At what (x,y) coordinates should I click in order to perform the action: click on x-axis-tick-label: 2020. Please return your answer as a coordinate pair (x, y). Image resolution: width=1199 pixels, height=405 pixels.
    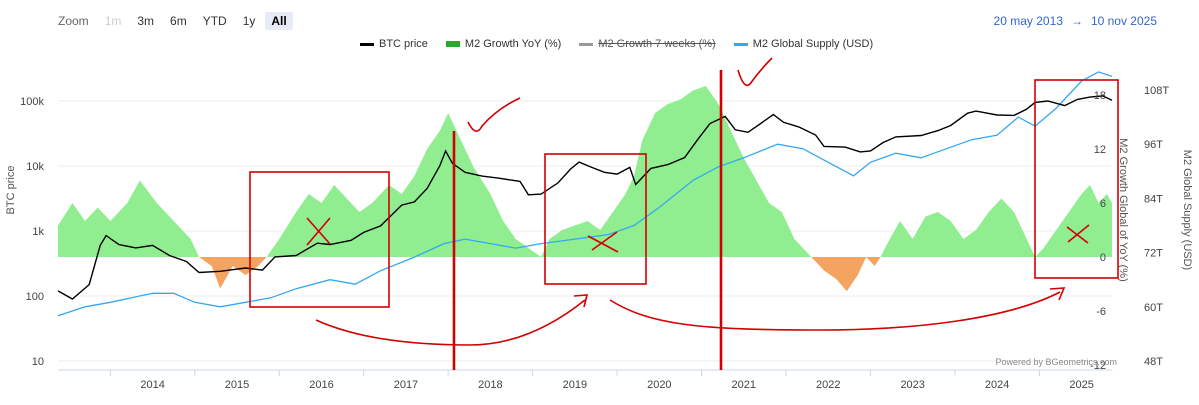
    Looking at the image, I should click on (659, 385).